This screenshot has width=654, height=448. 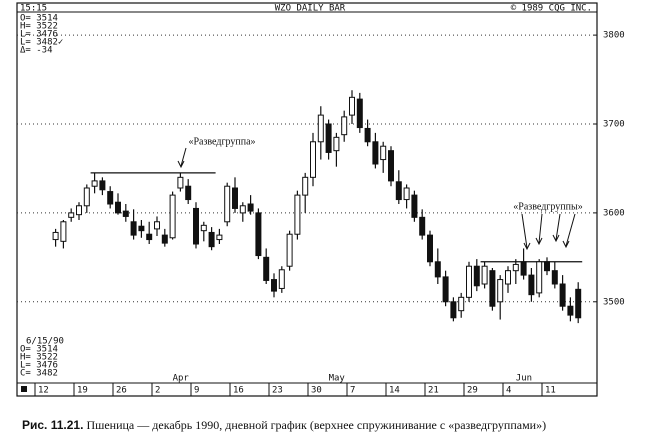 What do you see at coordinates (310, 9) in the screenshot?
I see `header-title: WZO DAILY BAR` at bounding box center [310, 9].